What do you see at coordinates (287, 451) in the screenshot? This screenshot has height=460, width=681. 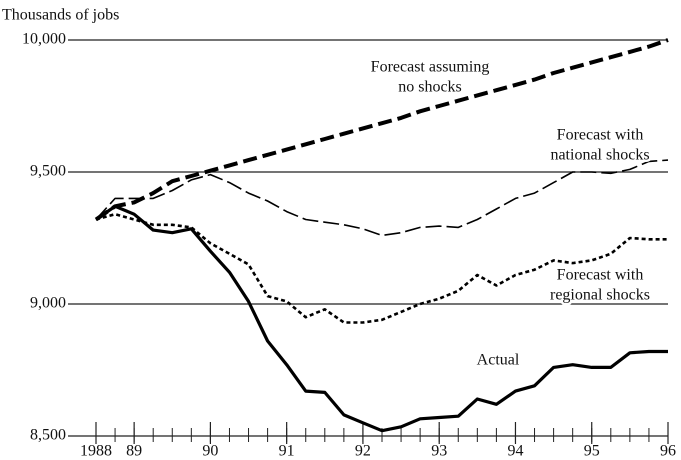 I see `x-tick-label: 91` at bounding box center [287, 451].